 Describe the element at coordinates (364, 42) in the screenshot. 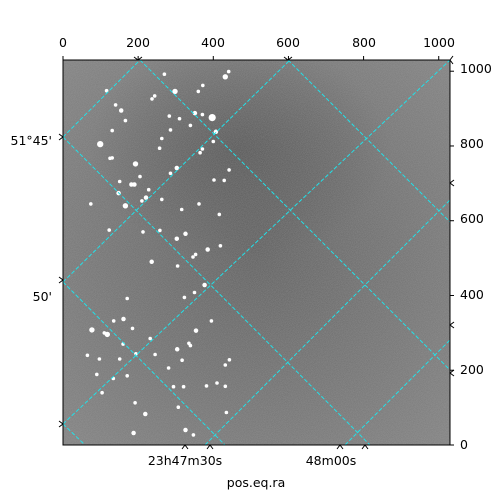

I see `x-tick-label-top: 800` at that location.